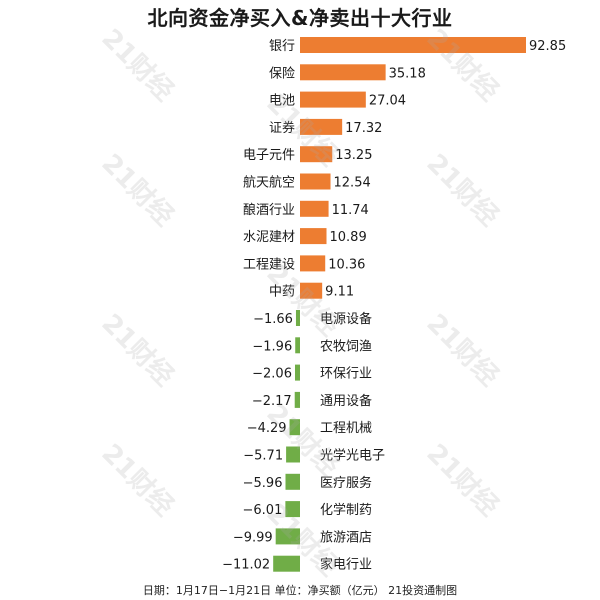  Describe the element at coordinates (263, 483) in the screenshot. I see `value-label: −5.96` at that location.